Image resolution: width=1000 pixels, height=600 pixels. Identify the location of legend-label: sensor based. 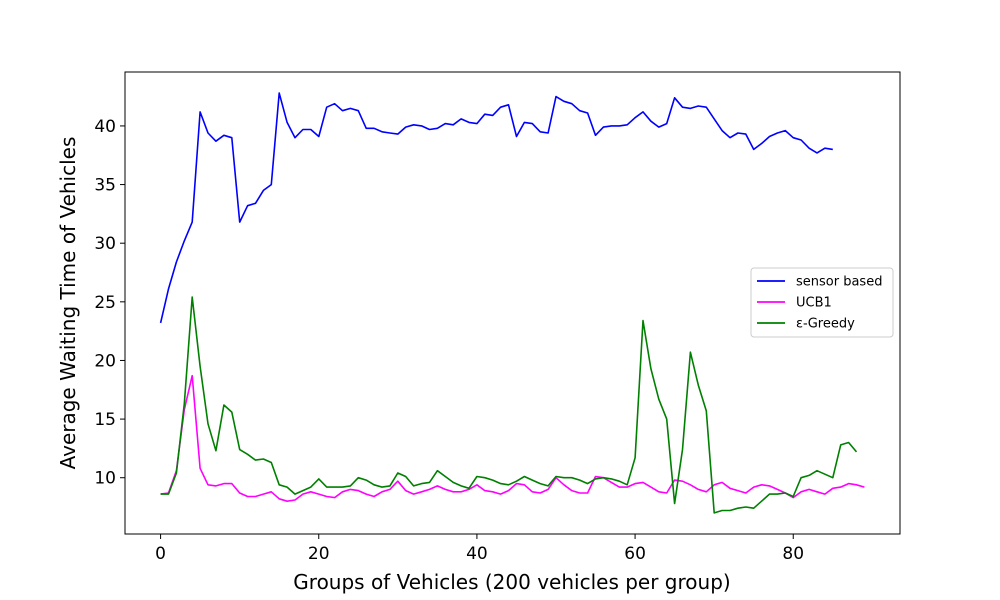
(839, 282).